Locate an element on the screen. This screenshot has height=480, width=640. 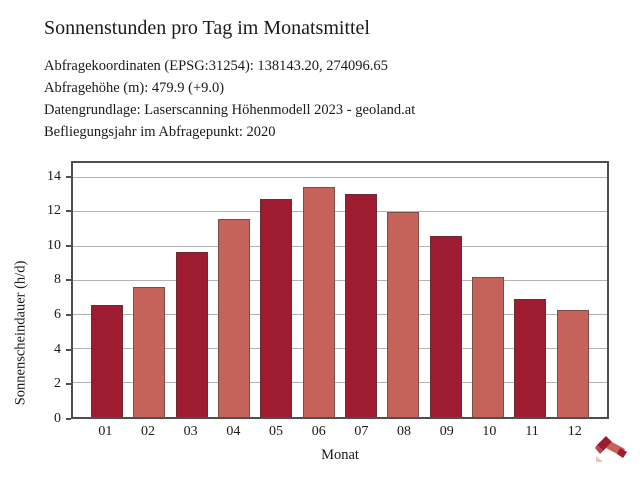
logo-pale-triangle is located at coordinates (599, 459).